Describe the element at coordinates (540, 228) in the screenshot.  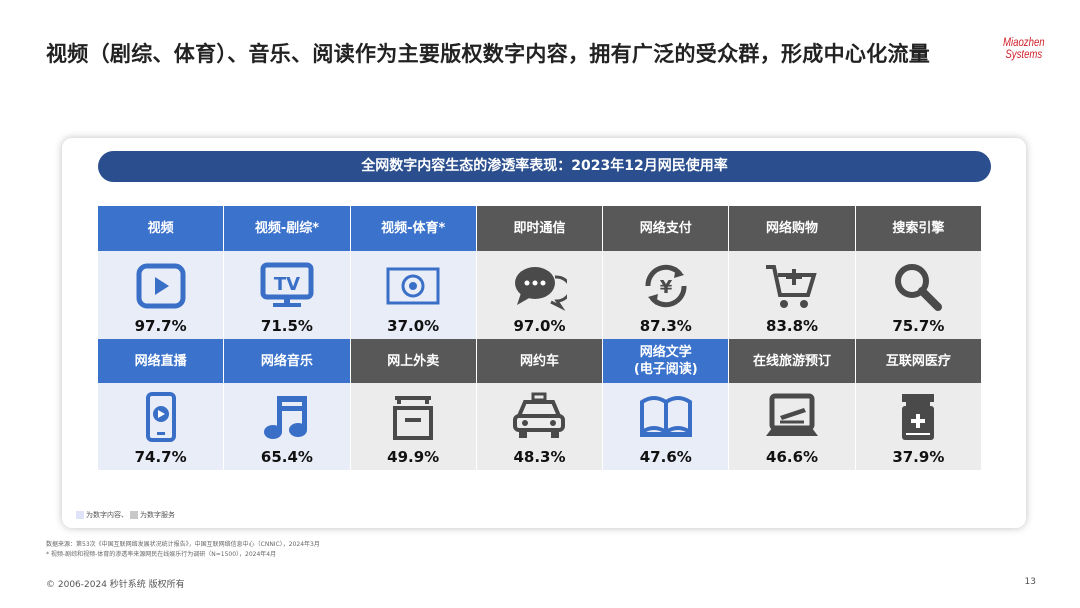
I see `category-header: 即时通信` at that location.